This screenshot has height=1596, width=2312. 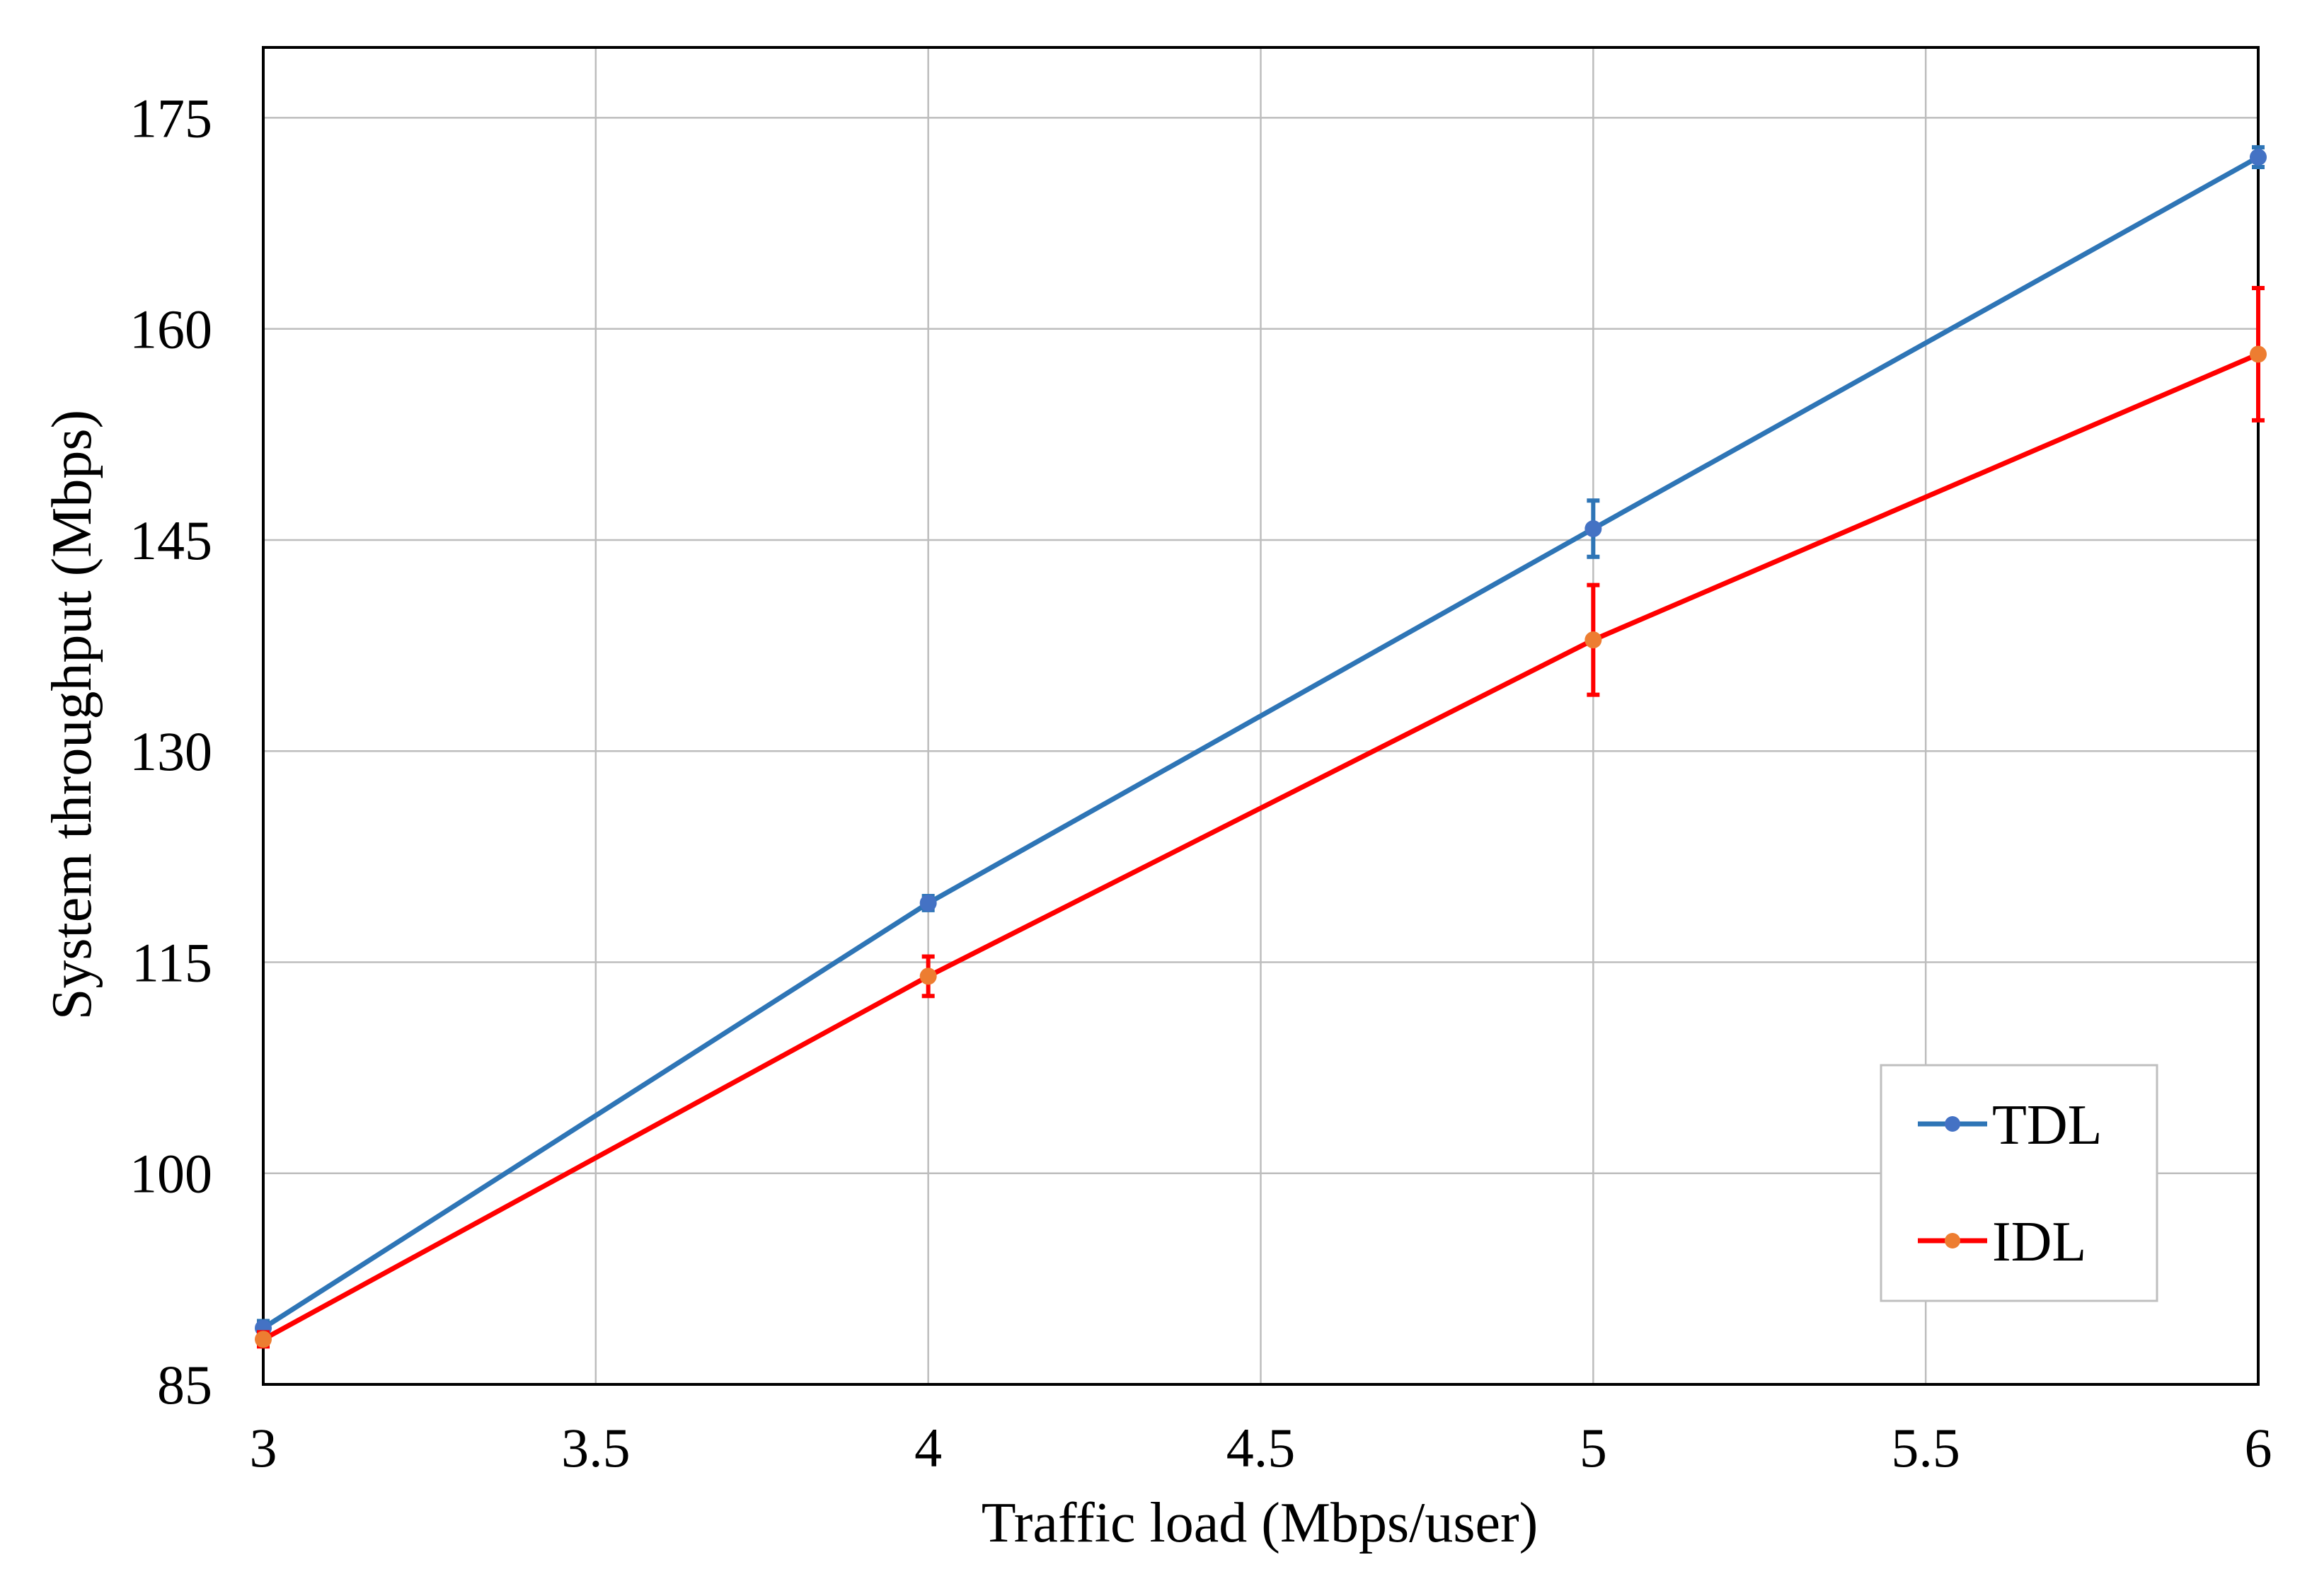 I want to click on x-tick-label: 3.5, so click(x=596, y=1448).